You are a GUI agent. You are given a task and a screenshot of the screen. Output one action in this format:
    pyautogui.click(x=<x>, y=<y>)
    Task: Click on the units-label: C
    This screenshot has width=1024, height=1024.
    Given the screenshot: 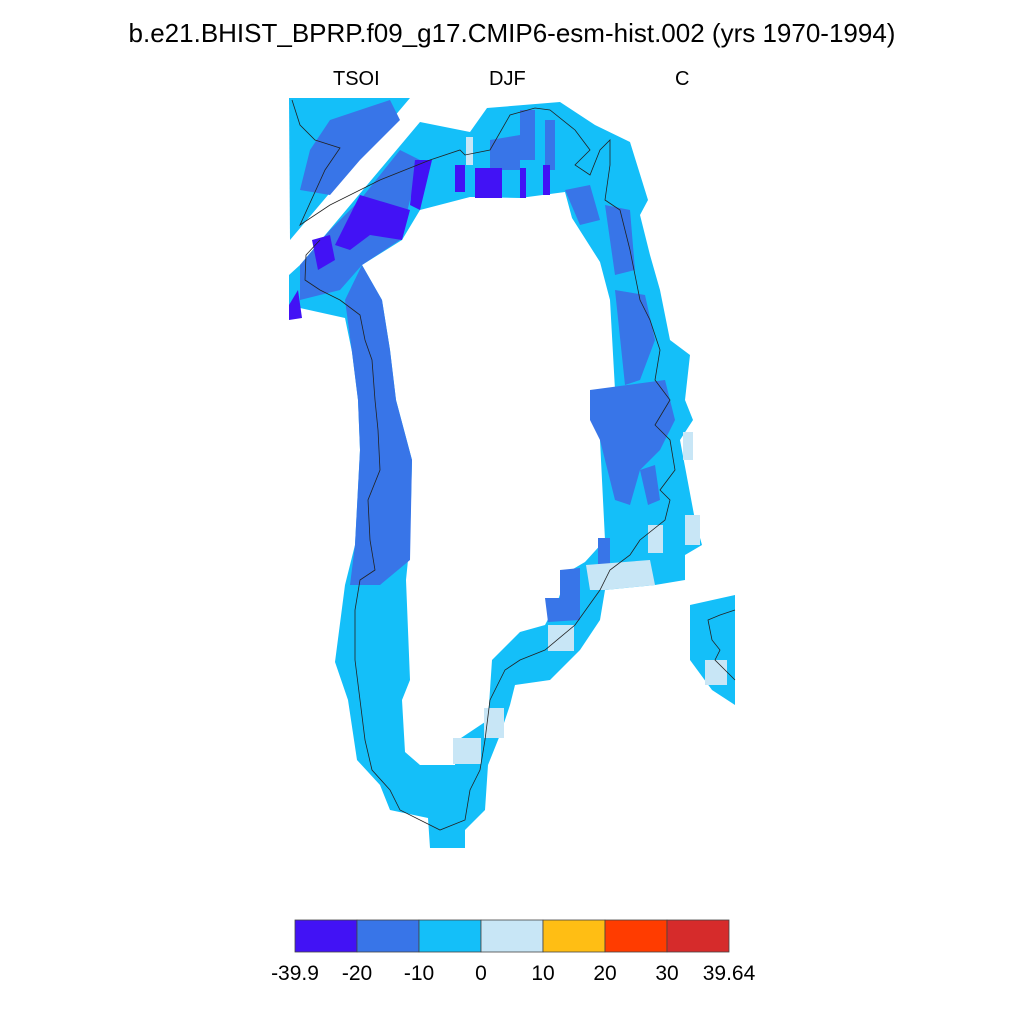 What is the action you would take?
    pyautogui.click(x=682, y=79)
    